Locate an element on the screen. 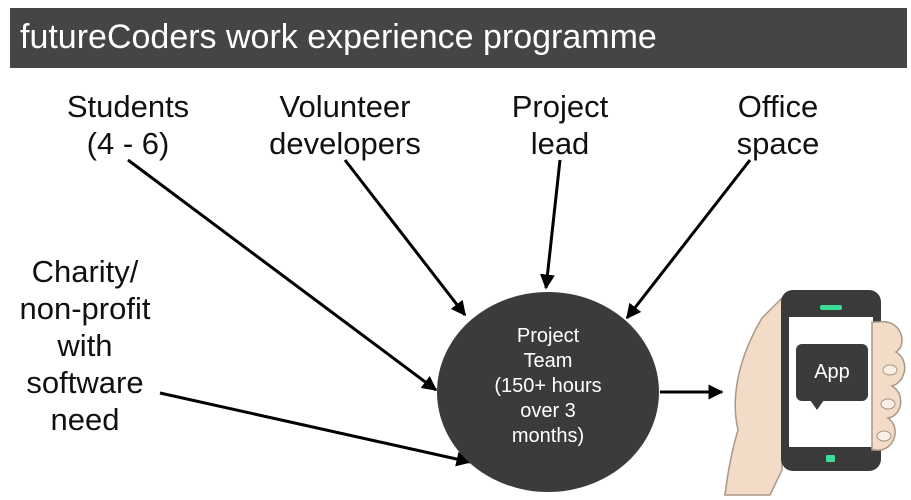  label-students-line: (4 - 6) is located at coordinates (128, 143).